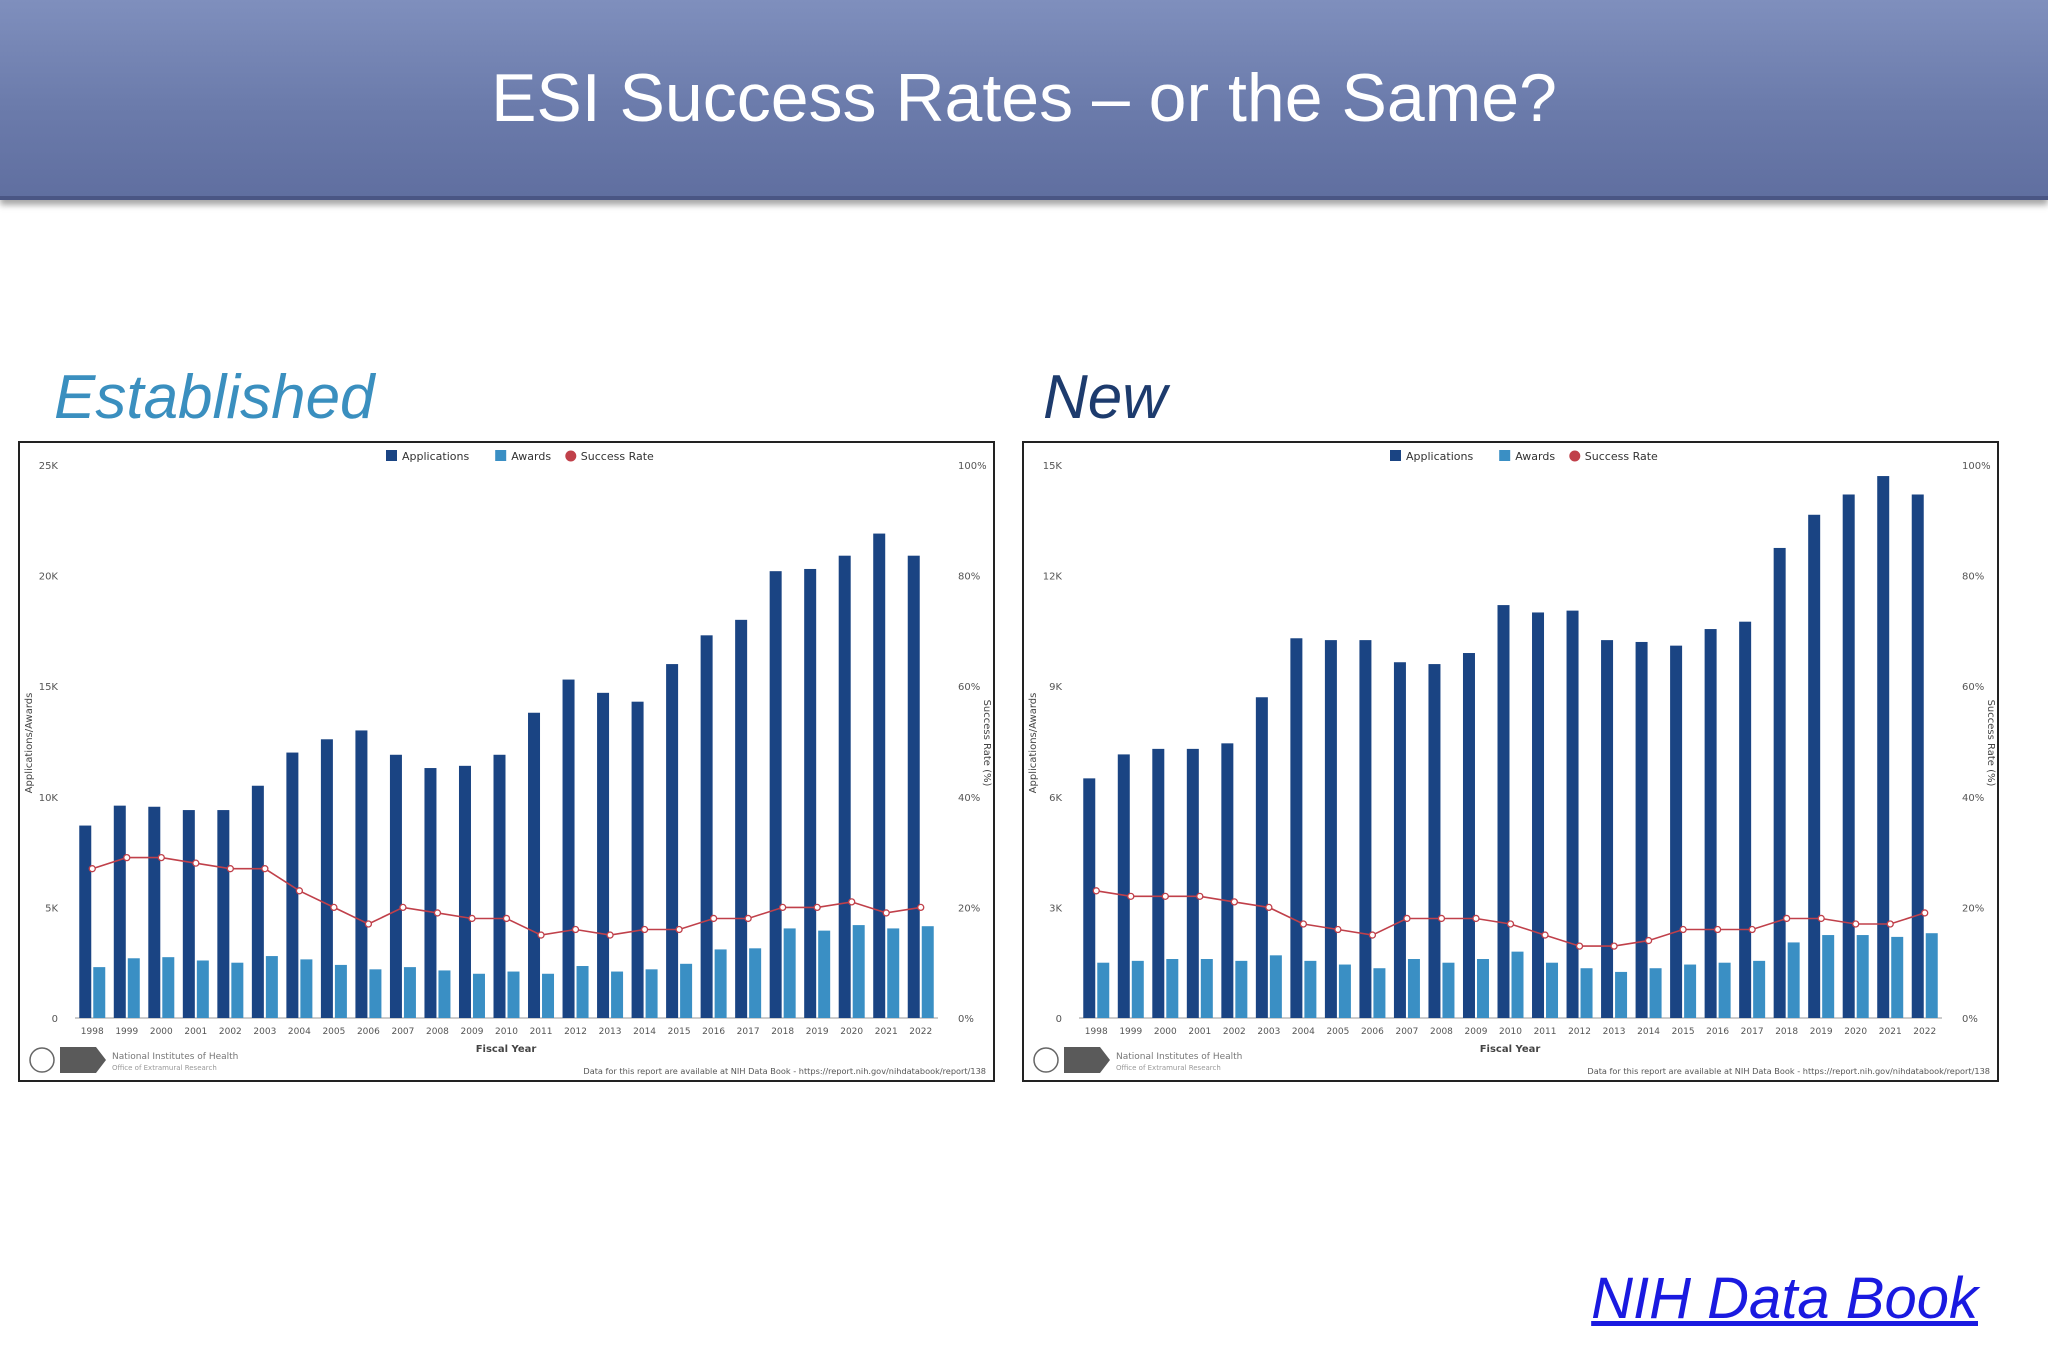 The height and width of the screenshot is (1366, 2048). Describe the element at coordinates (617, 456) in the screenshot. I see `legend-label: Success Rate` at that location.